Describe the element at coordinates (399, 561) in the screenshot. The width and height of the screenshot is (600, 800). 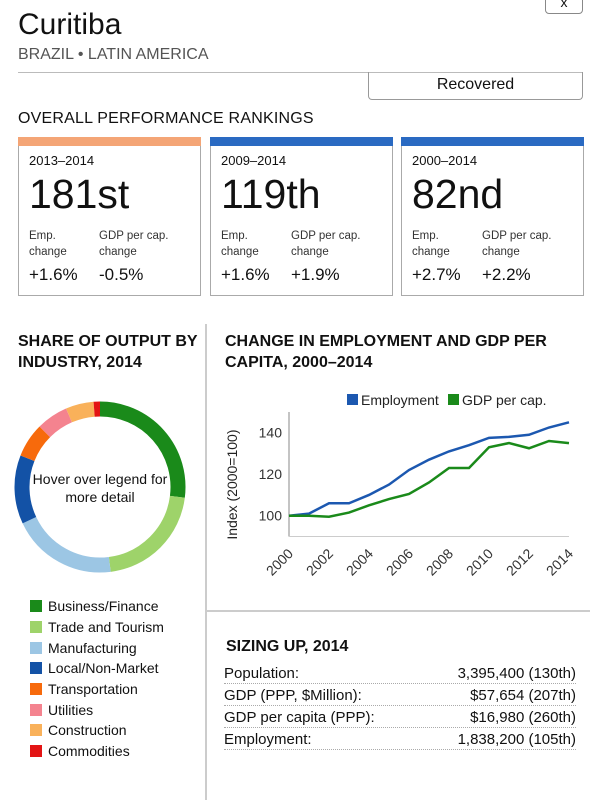
I see `x-tick-label: 2006` at that location.